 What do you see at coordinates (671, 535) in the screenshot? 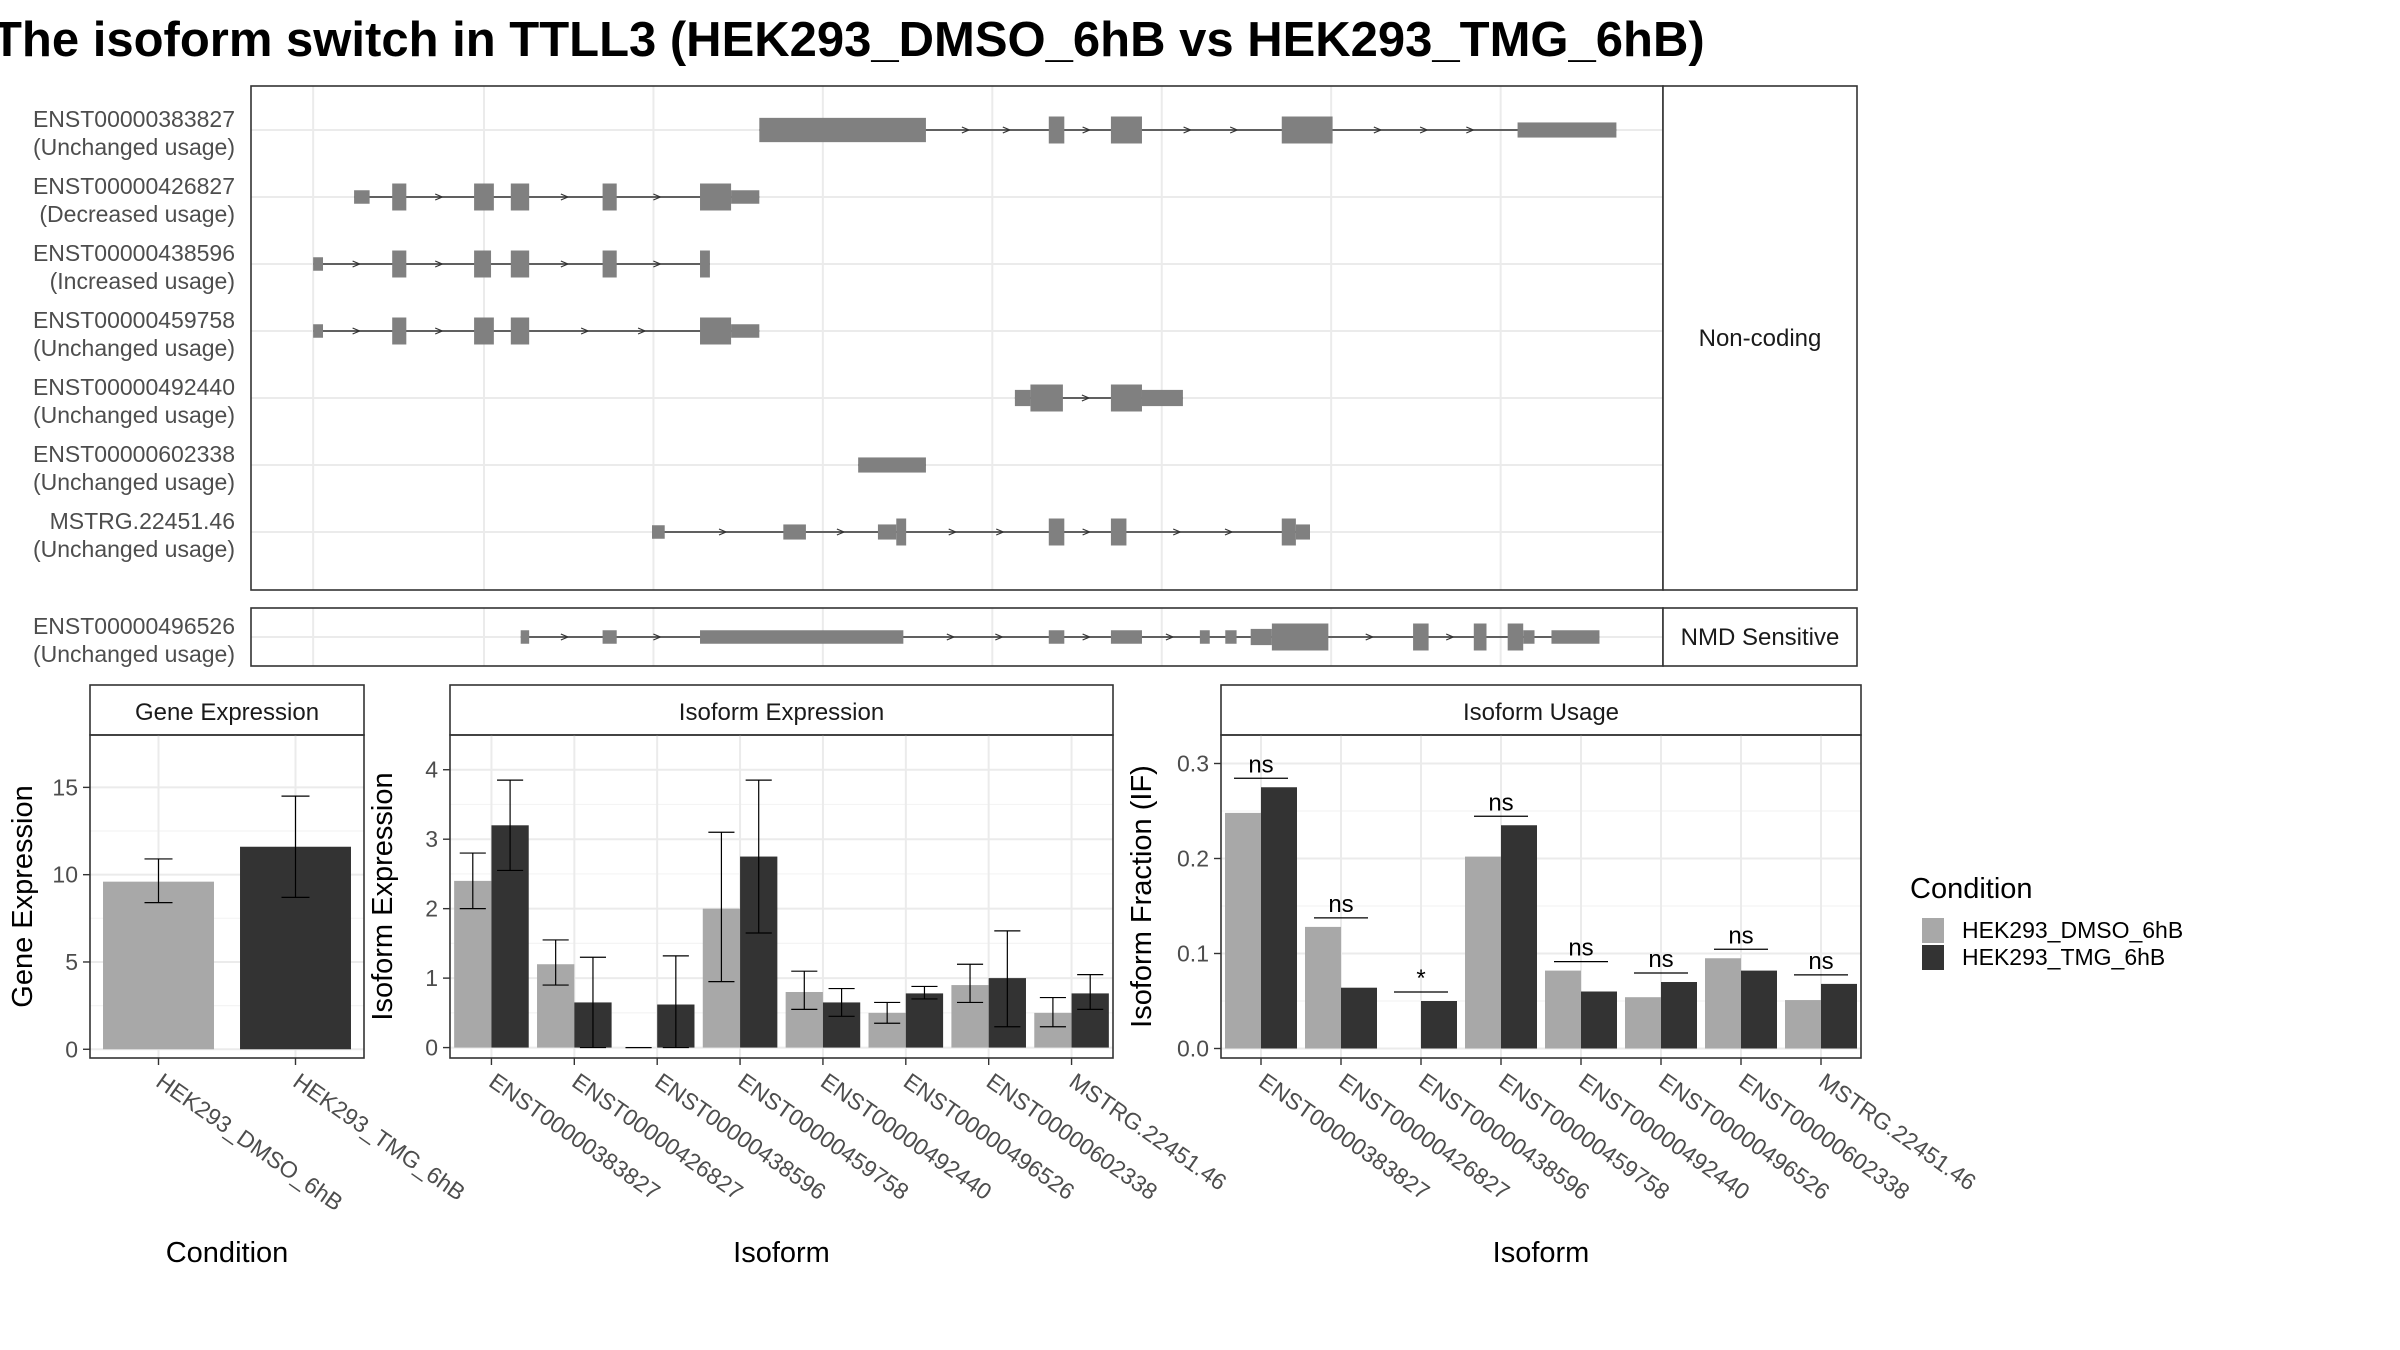
I see `transcript-row: MSTRG.22451.46(Unchanged usage)` at bounding box center [671, 535].